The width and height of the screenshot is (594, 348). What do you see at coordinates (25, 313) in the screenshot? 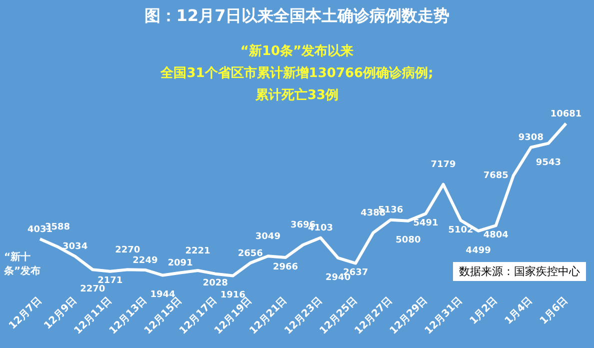
I see `x-tick-label: 12月7日` at bounding box center [25, 313].